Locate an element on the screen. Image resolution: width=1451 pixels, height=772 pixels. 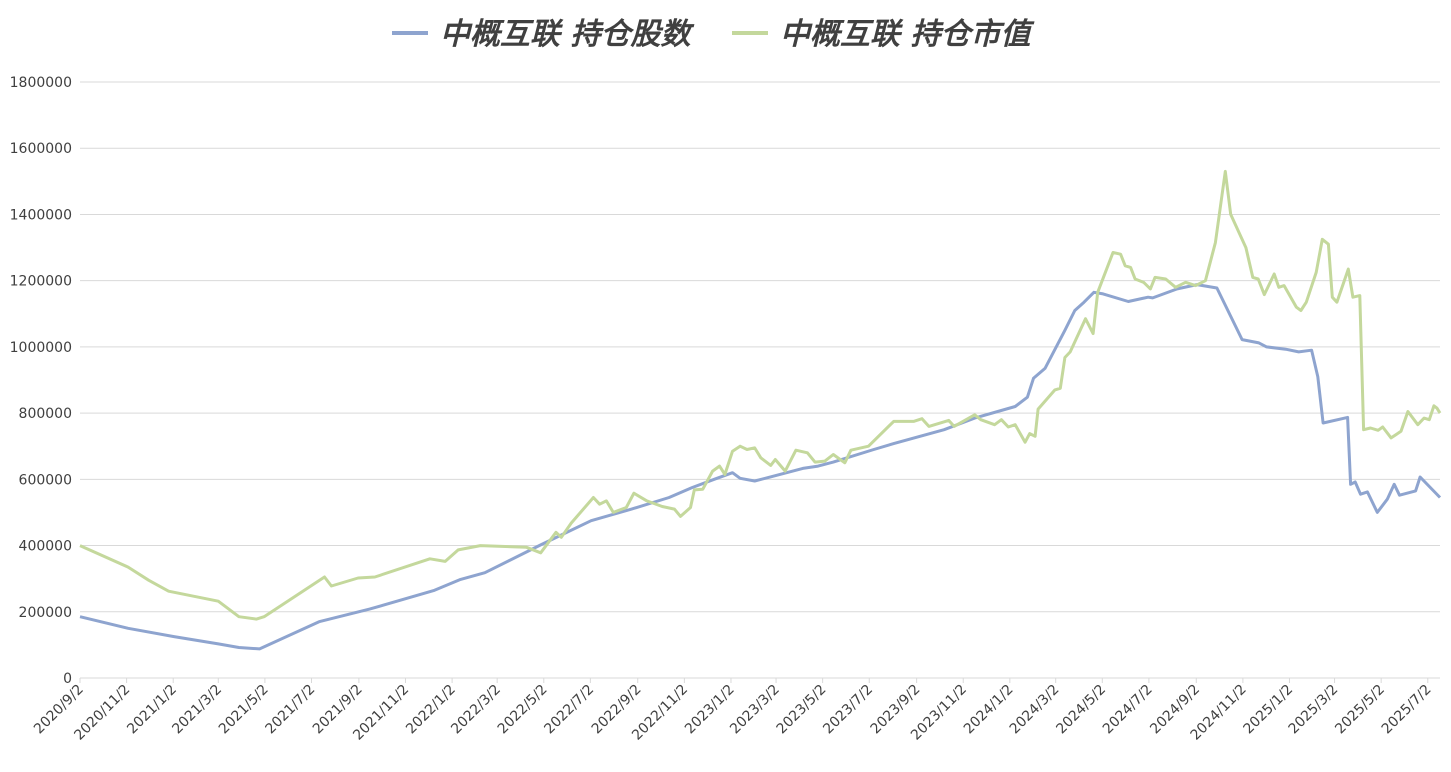
x-tick-label: 2022/5/2 is located at coordinates (523, 710).